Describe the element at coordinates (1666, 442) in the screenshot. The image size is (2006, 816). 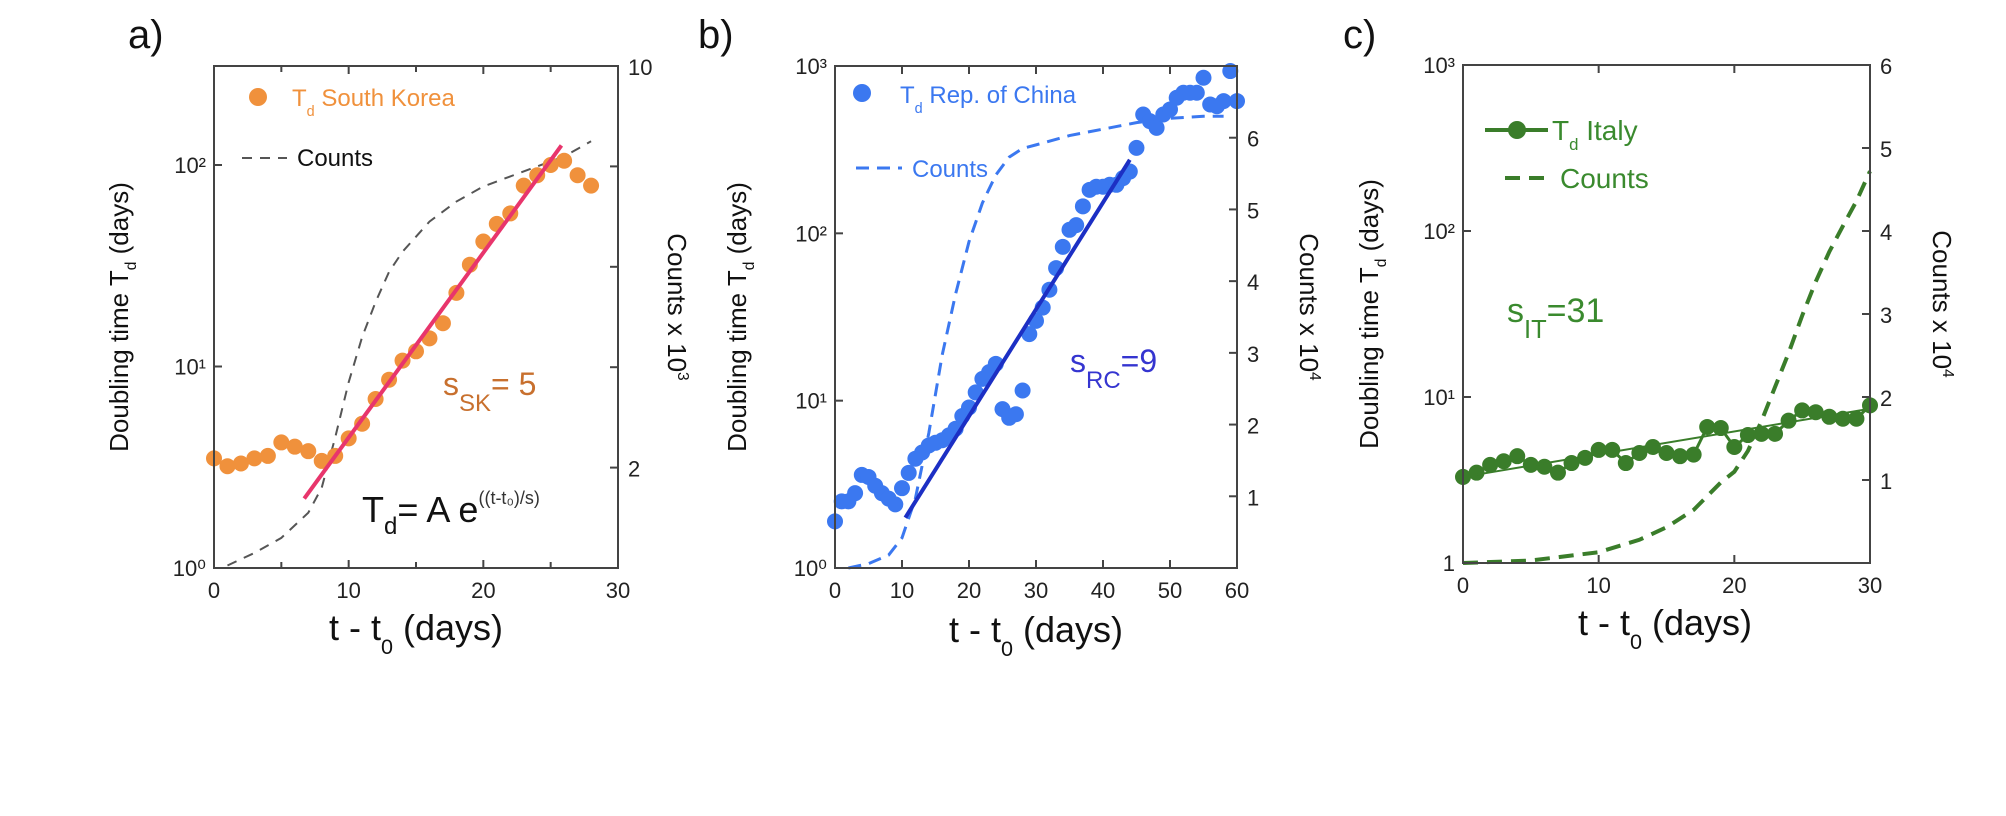
I see `fit-line` at that location.